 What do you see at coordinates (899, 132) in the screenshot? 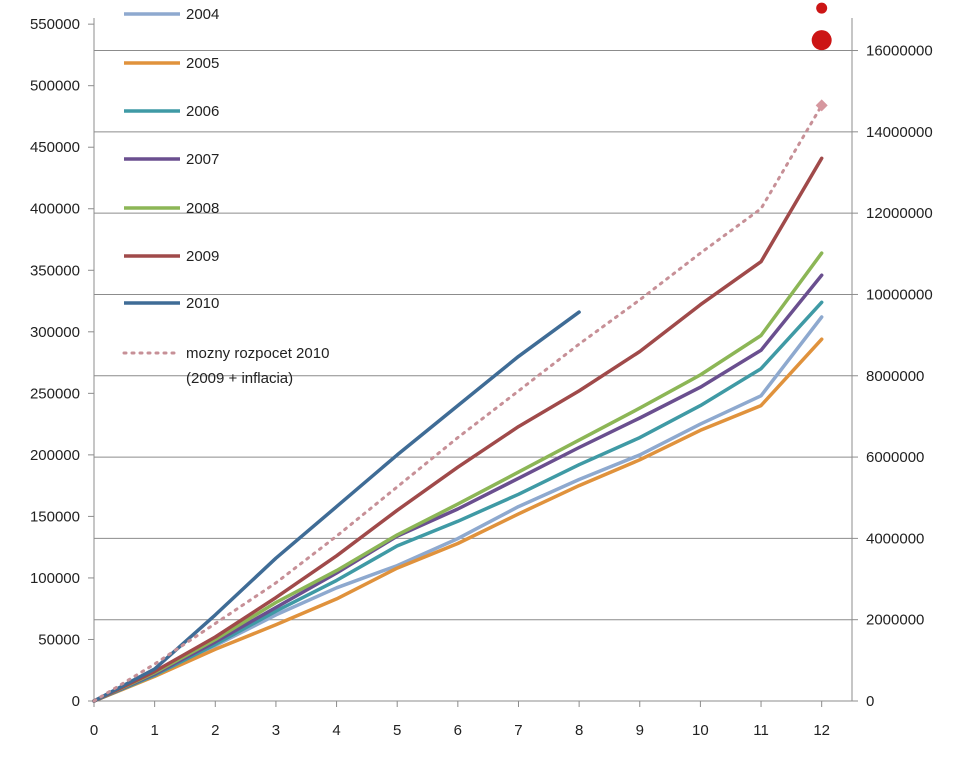
I see `y2-tick-label: 14000000` at bounding box center [899, 132].